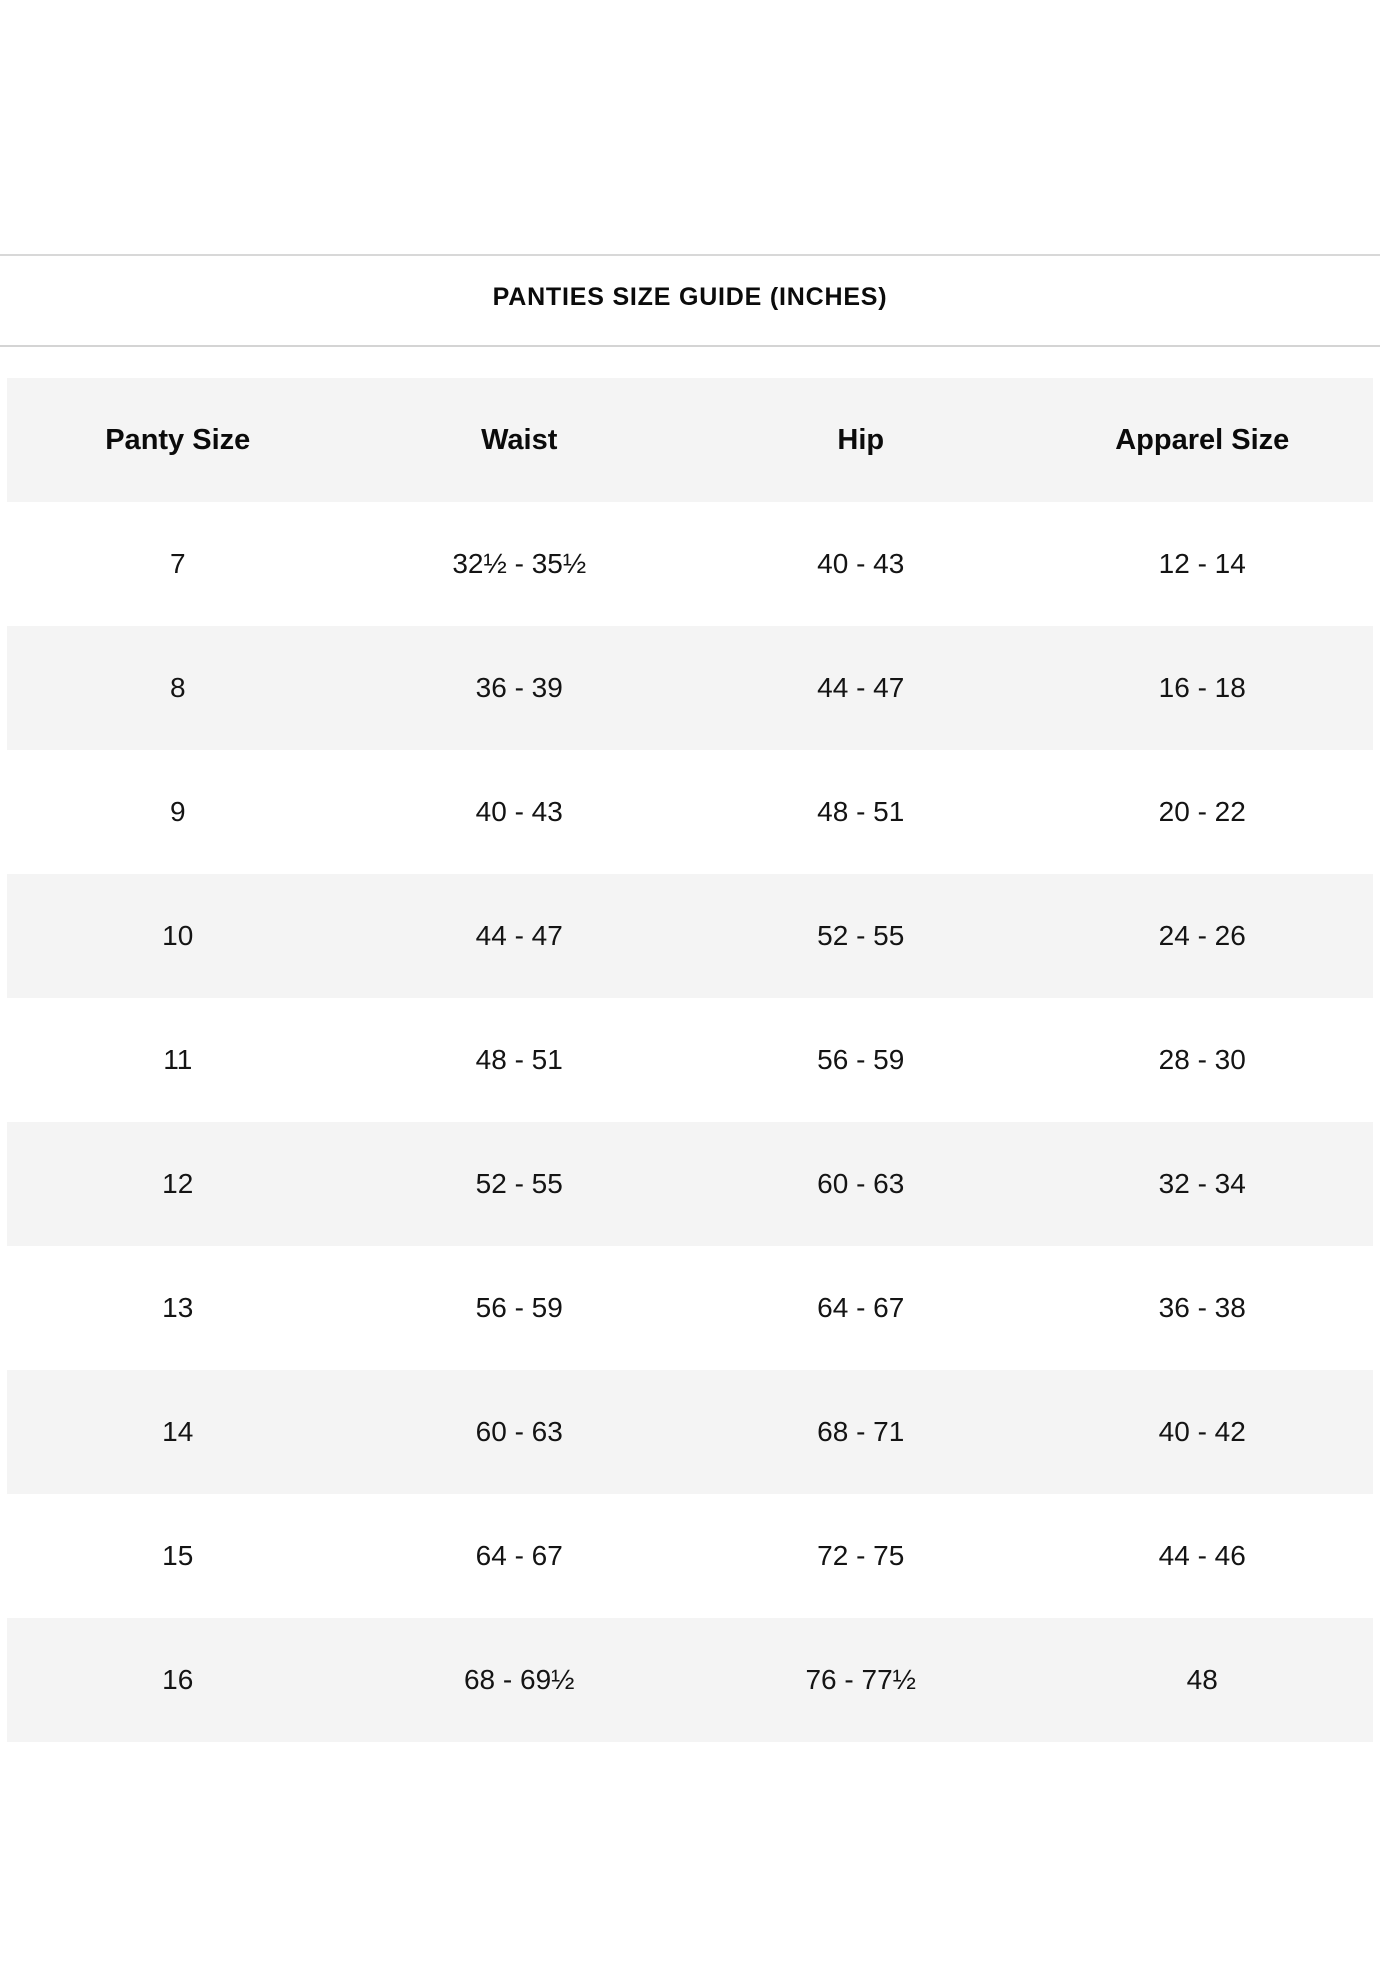 The image size is (1380, 1986). Describe the element at coordinates (861, 687) in the screenshot. I see `table-cell-hip: 44 - 47` at that location.